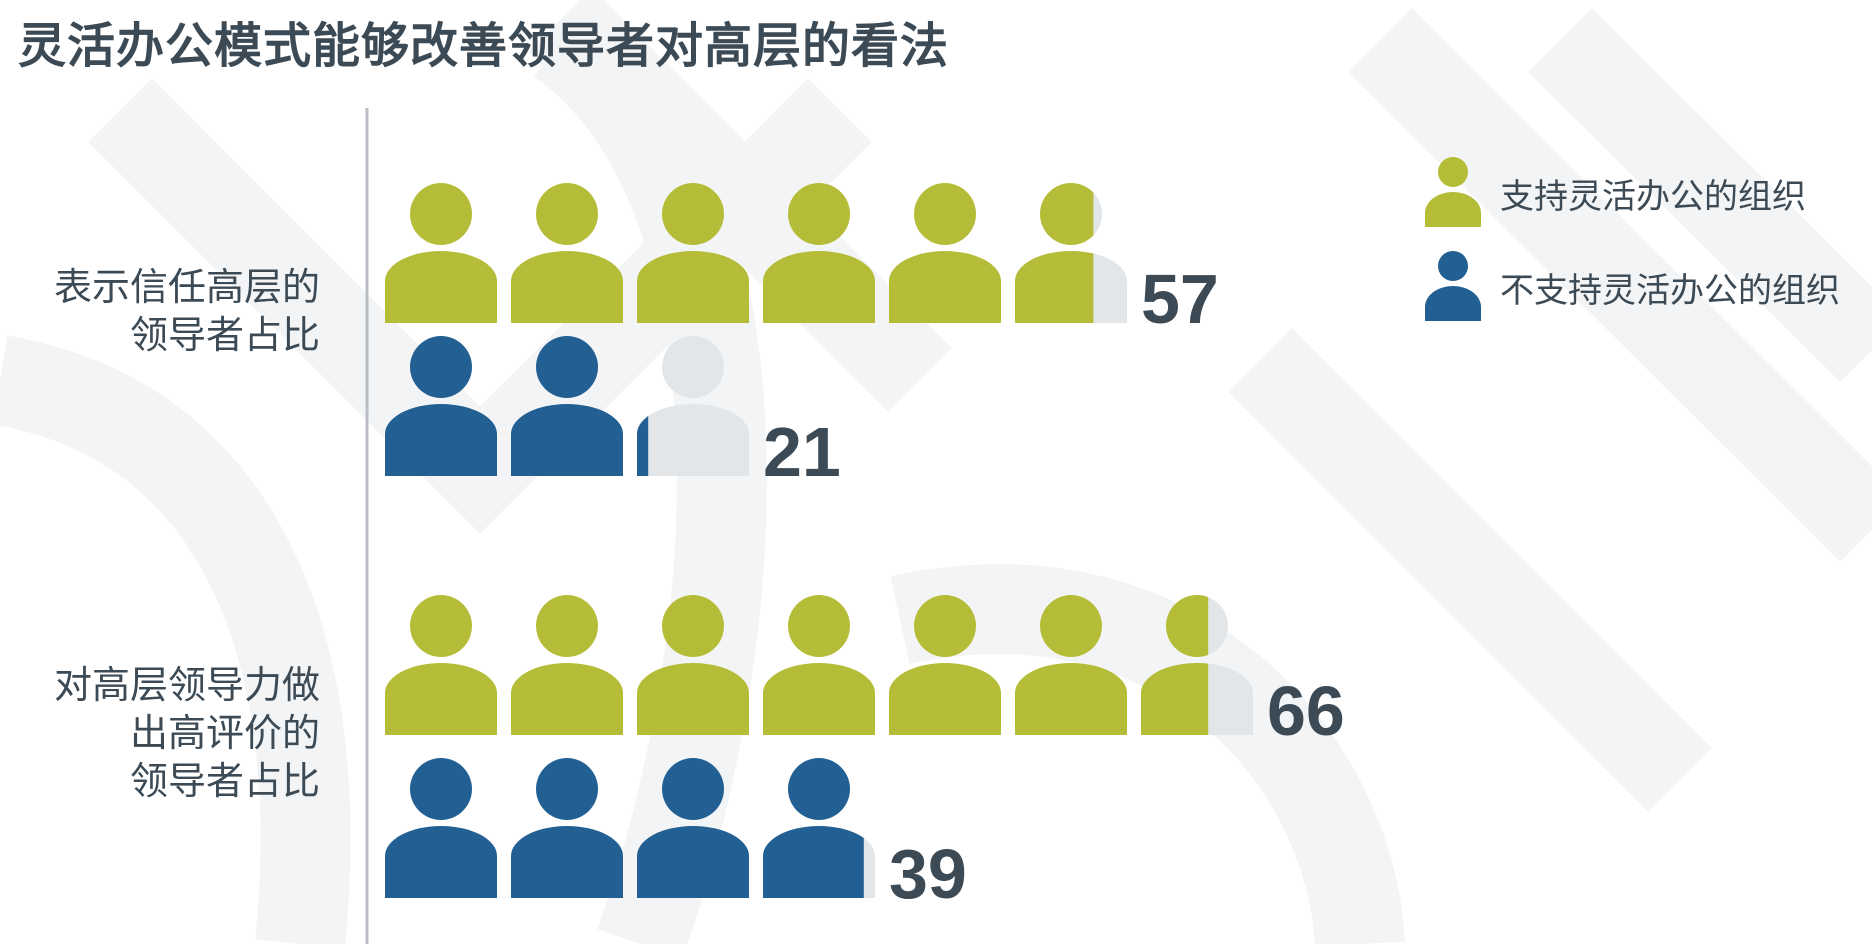  Describe the element at coordinates (1180, 299) in the screenshot. I see `data-label: 57` at that location.